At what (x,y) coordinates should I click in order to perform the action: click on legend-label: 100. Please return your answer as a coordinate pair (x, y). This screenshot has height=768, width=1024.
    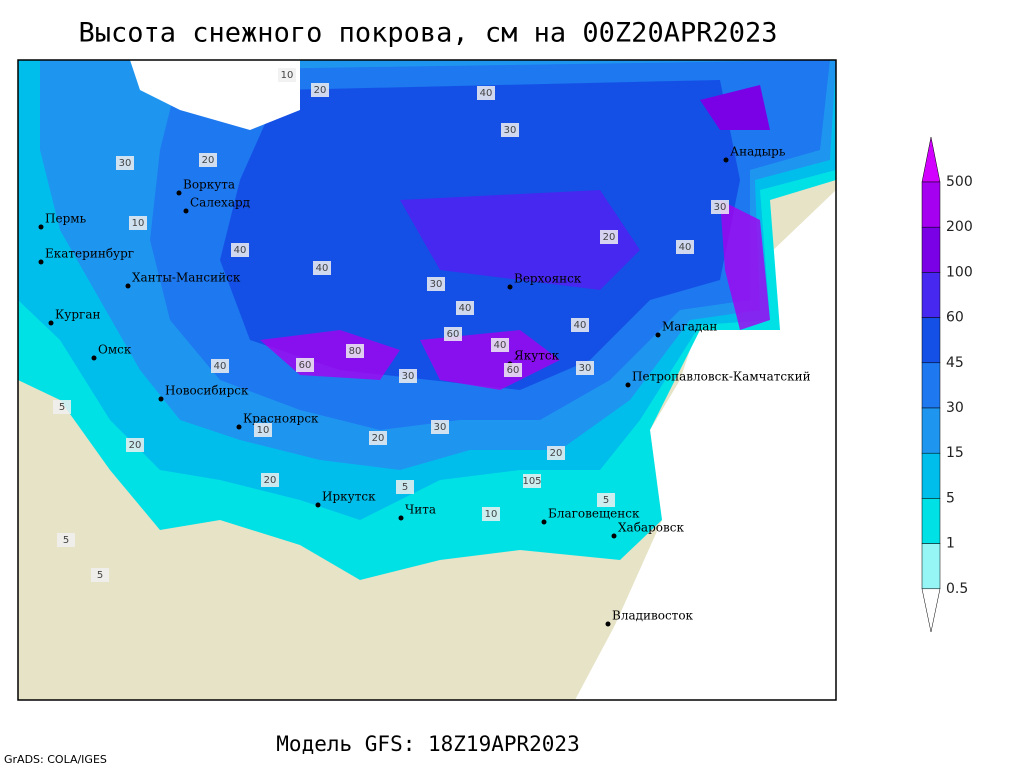
    Looking at the image, I should click on (959, 272).